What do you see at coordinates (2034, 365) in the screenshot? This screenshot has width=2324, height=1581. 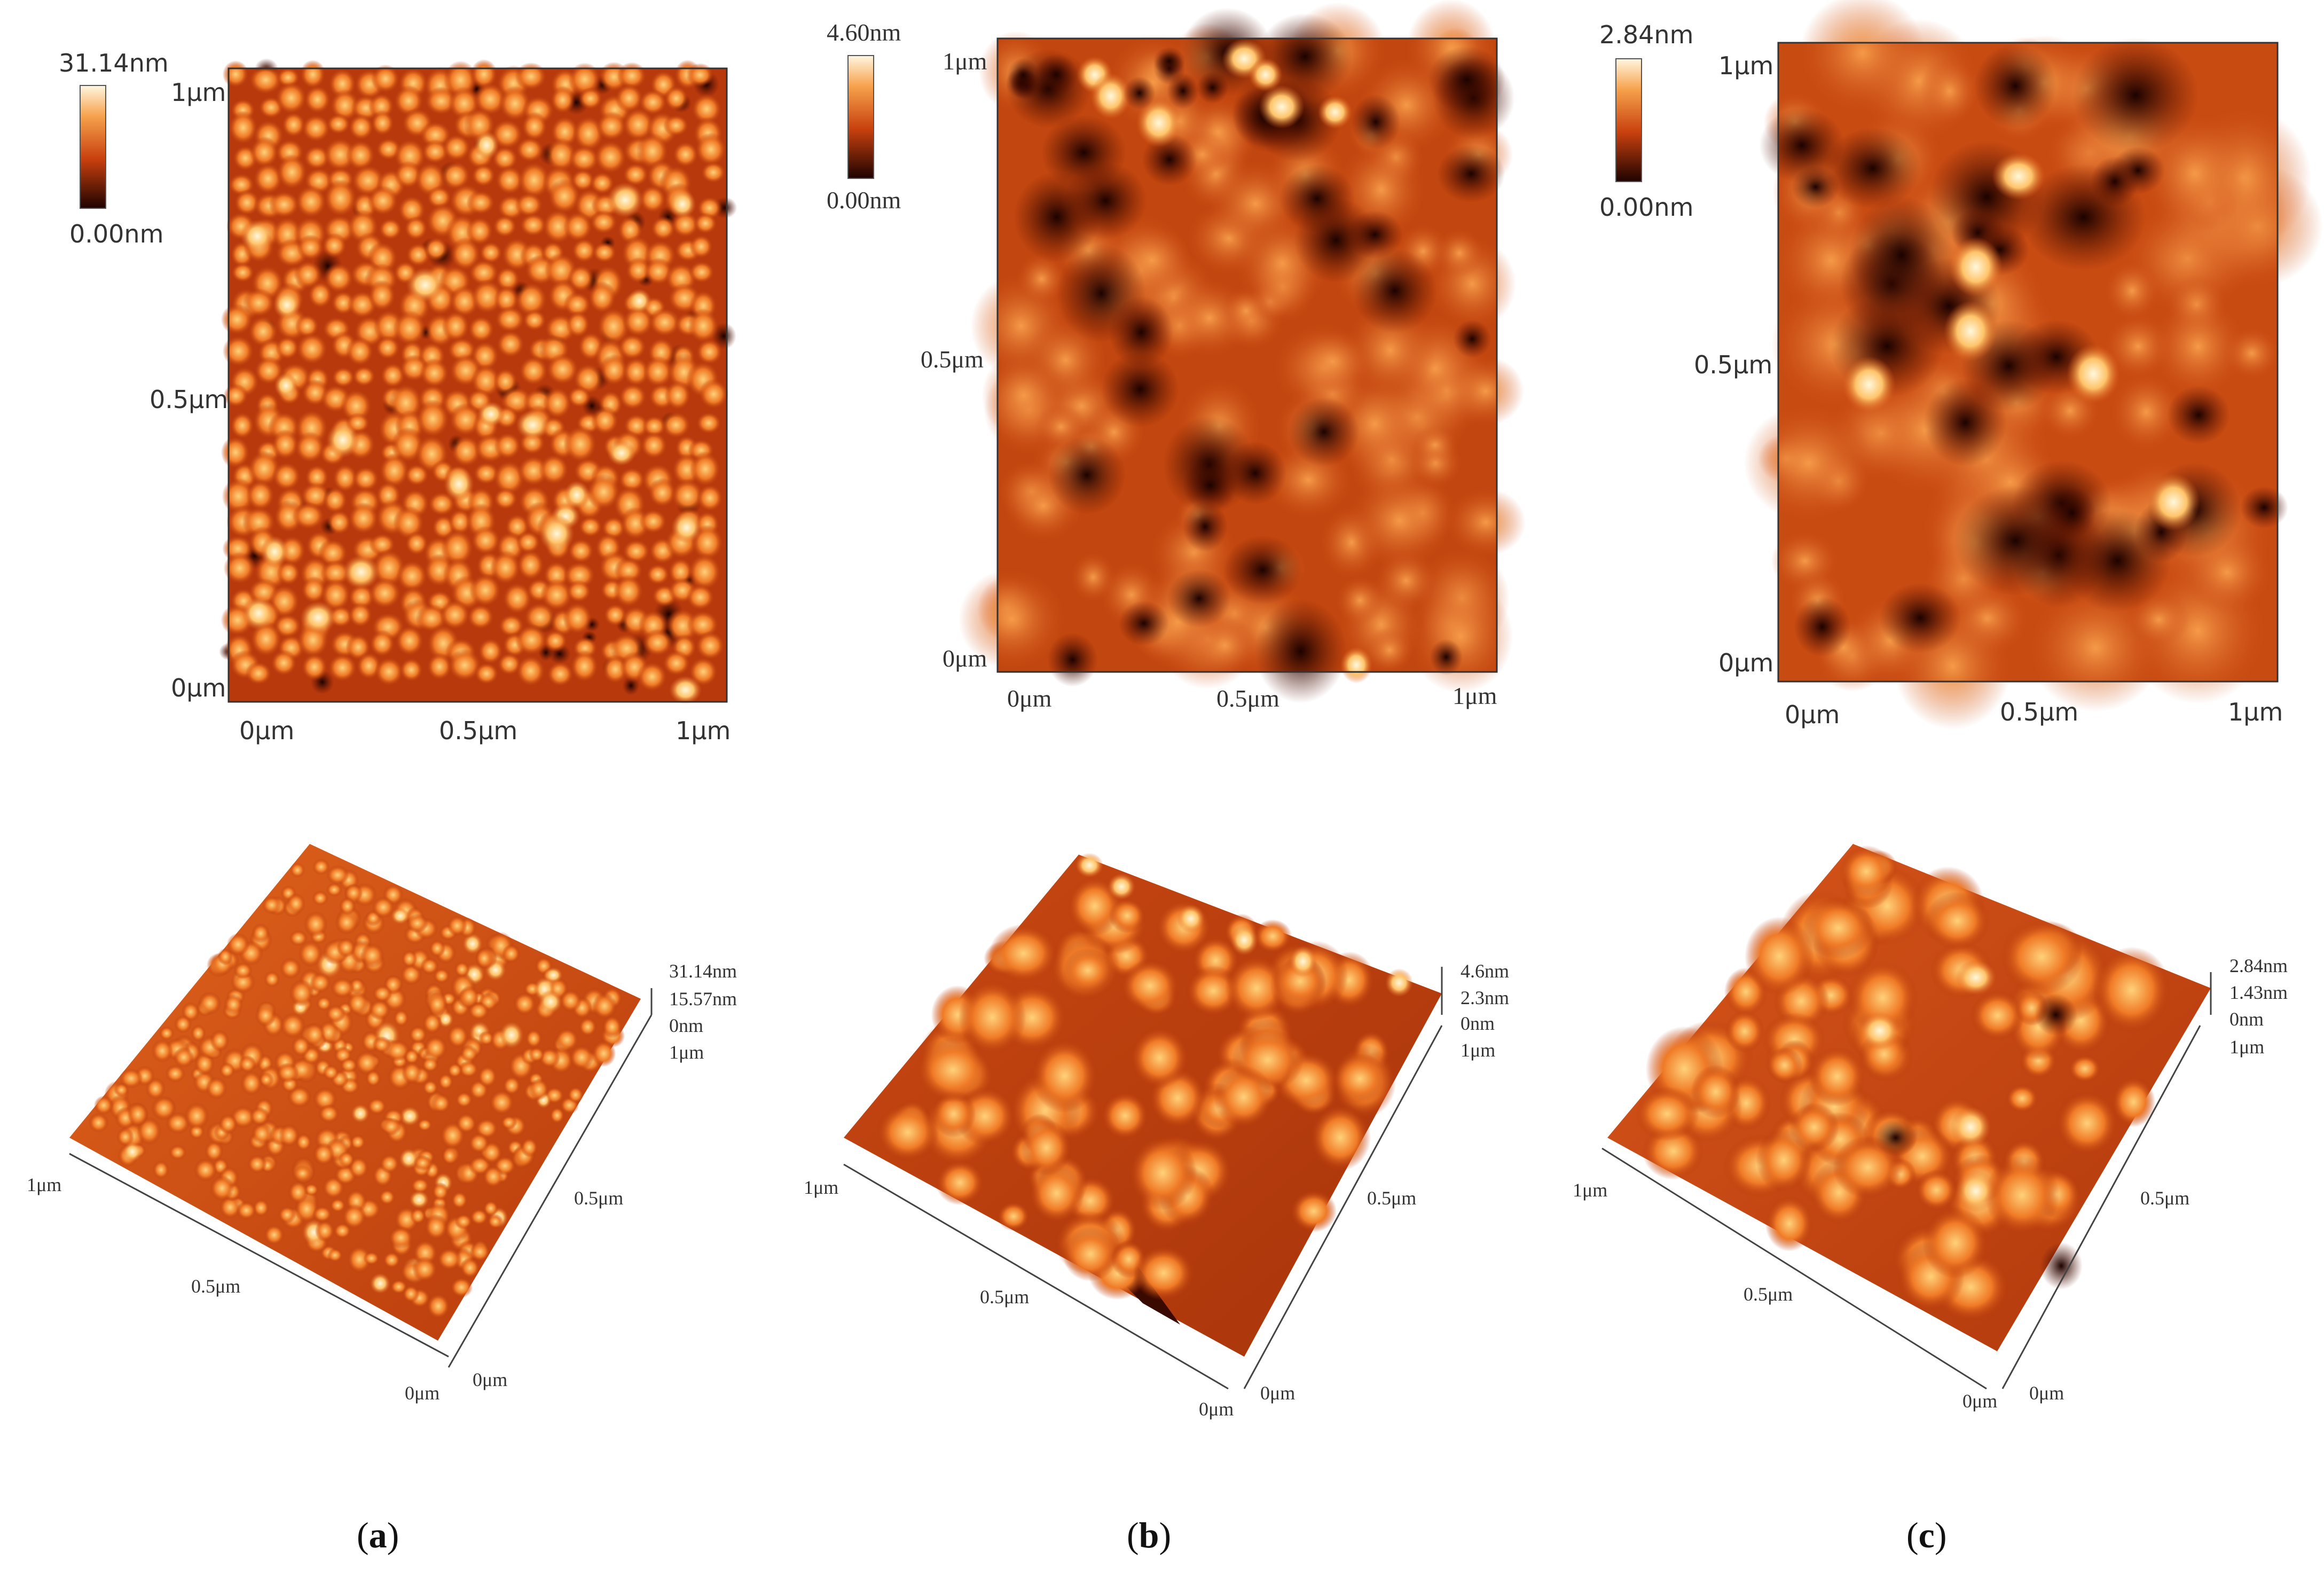 I see `panel-c-2d-map` at bounding box center [2034, 365].